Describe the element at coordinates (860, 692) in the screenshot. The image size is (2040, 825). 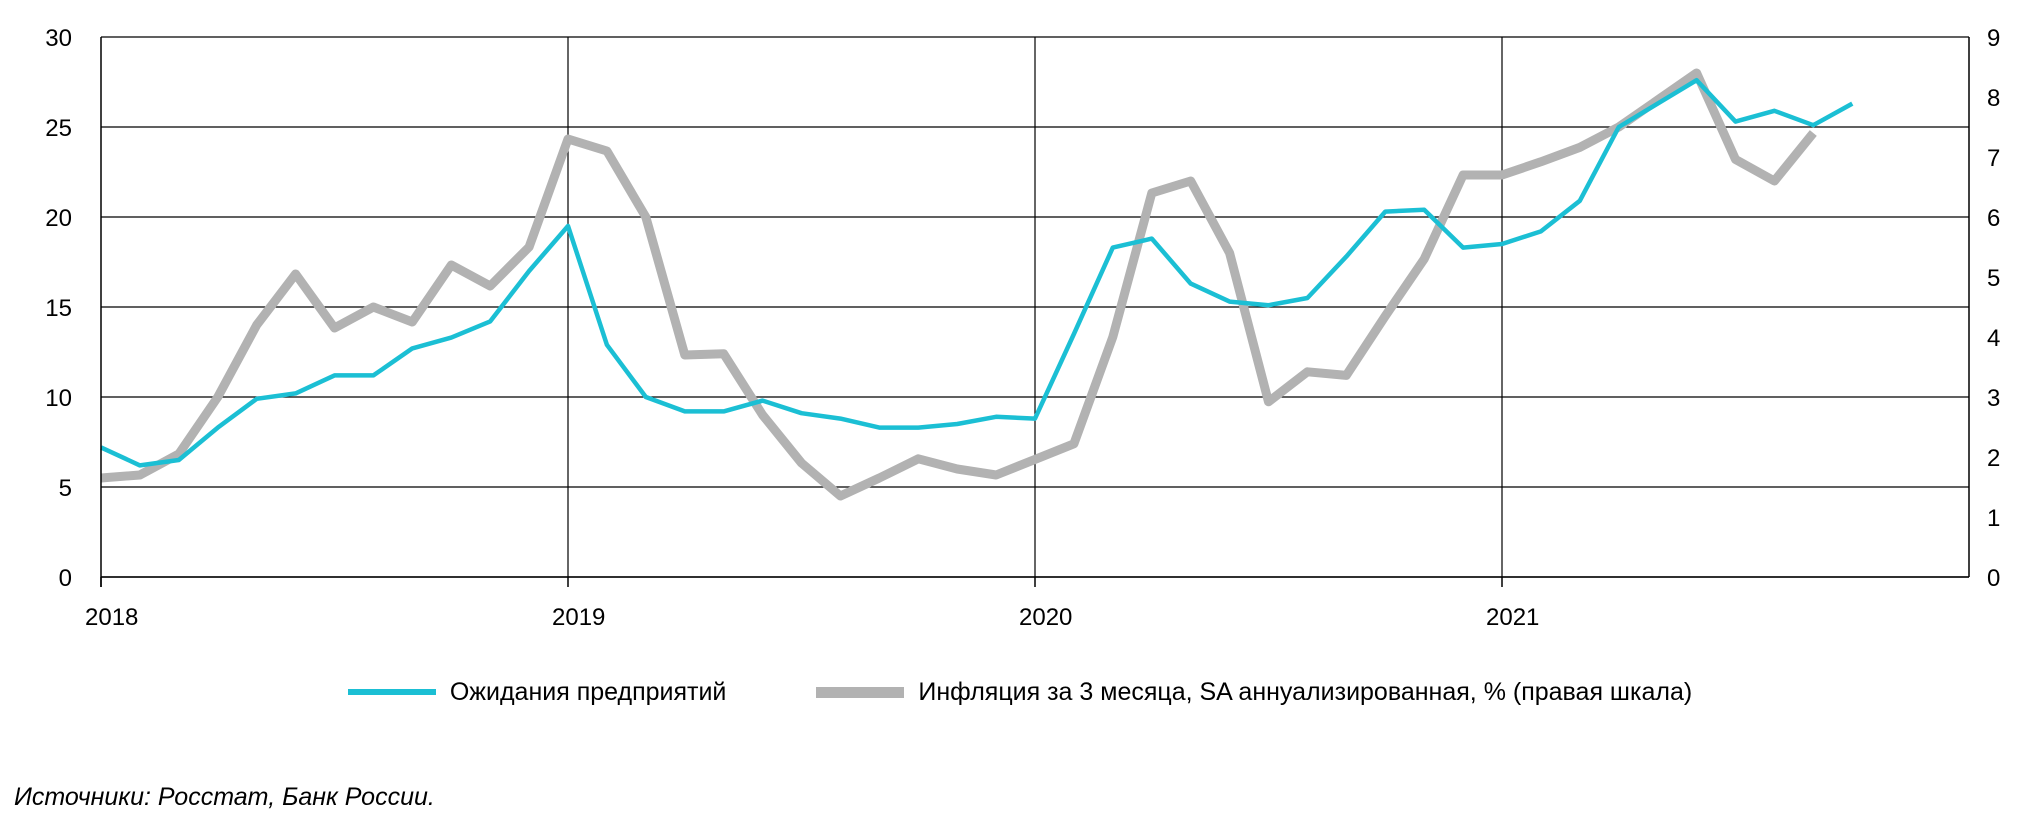
I see `legend-swatch-gray` at that location.